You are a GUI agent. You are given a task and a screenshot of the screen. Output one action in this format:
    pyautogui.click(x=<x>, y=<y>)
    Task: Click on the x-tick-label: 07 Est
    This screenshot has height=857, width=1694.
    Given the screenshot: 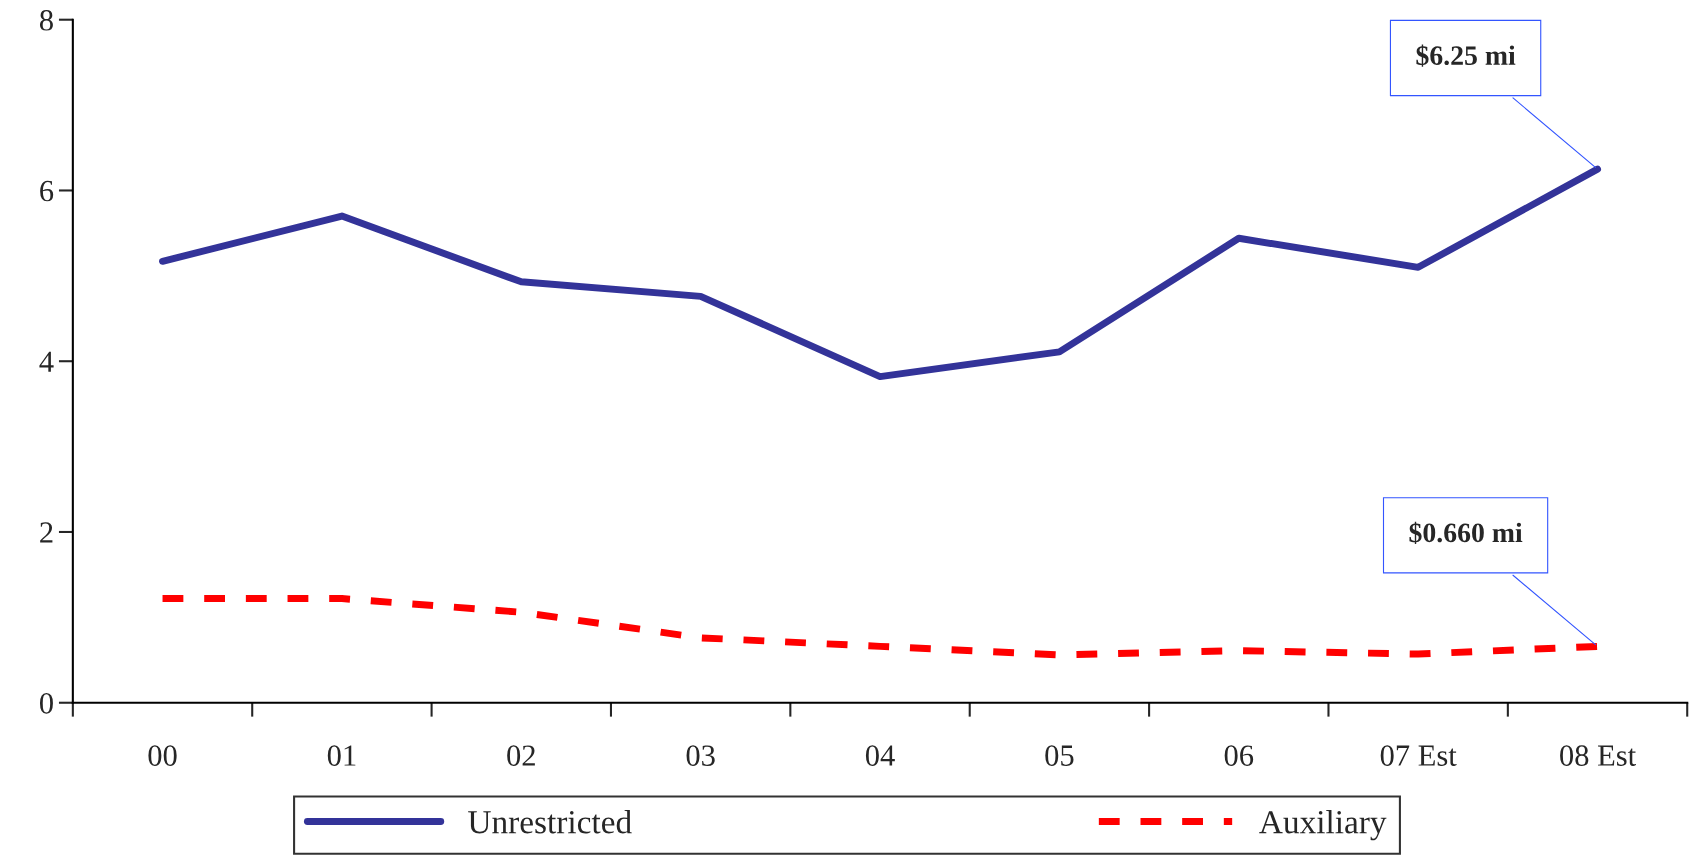 What is the action you would take?
    pyautogui.click(x=1418, y=755)
    